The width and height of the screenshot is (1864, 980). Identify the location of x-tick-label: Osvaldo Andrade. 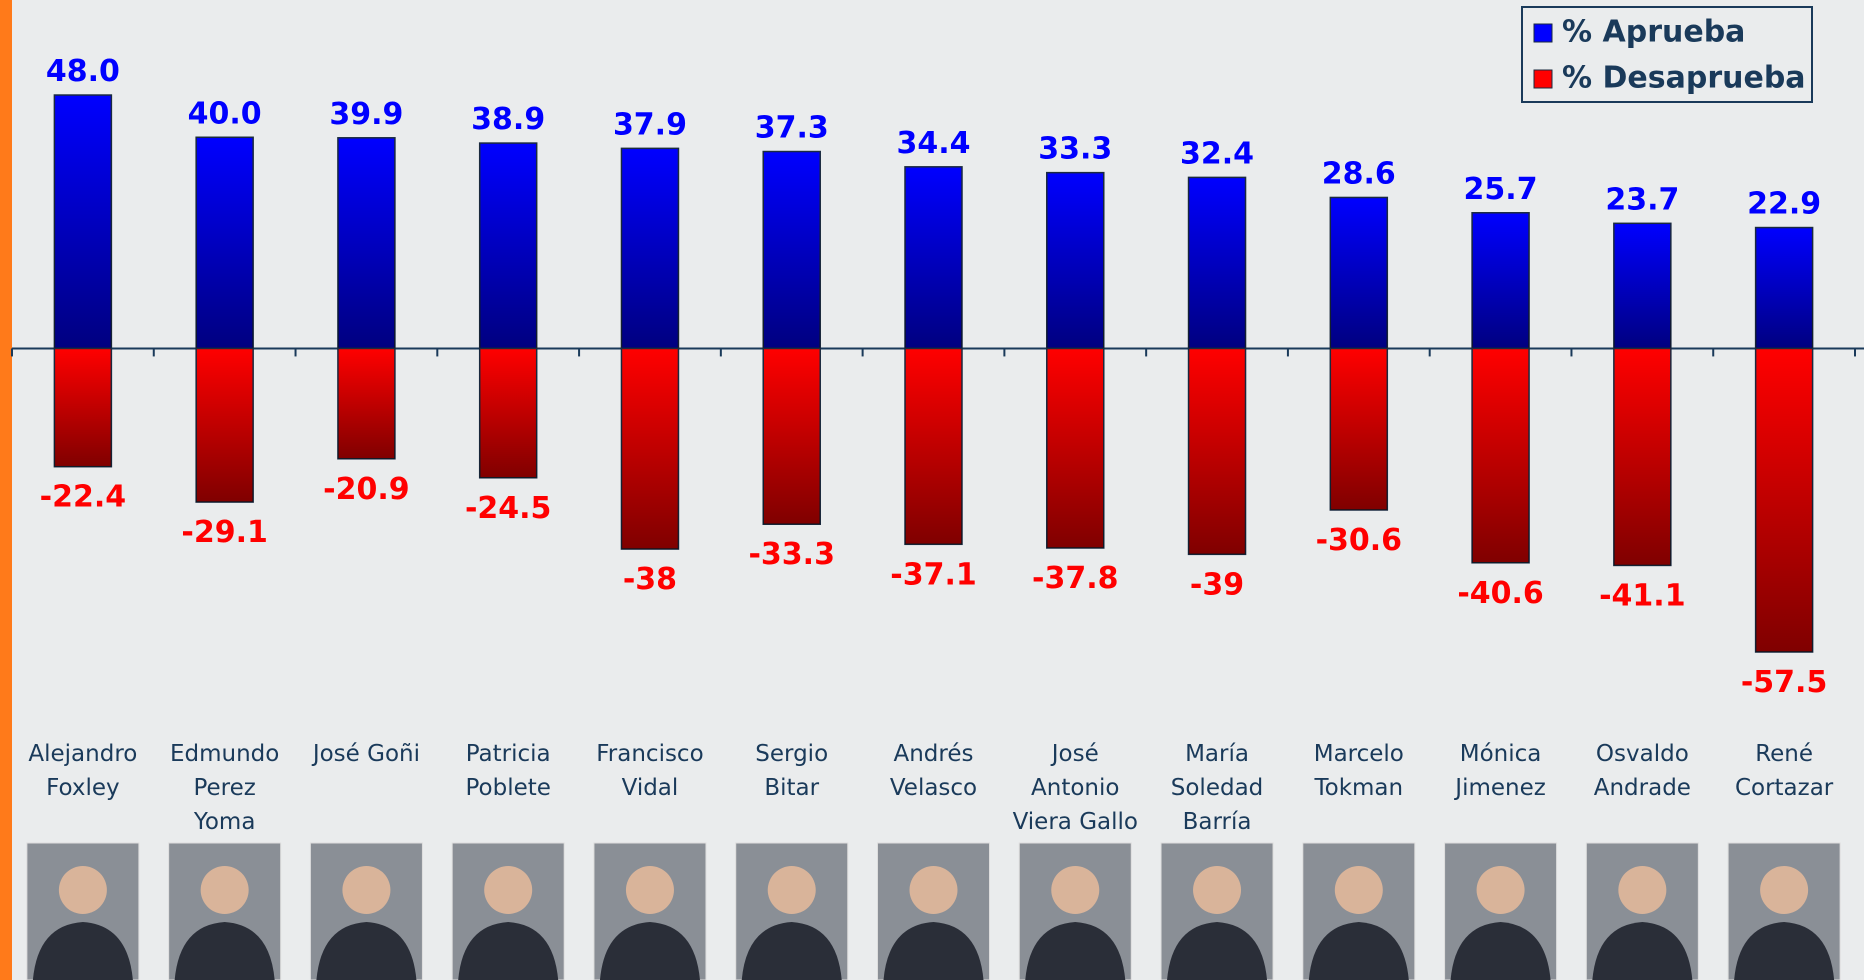
(1642, 771).